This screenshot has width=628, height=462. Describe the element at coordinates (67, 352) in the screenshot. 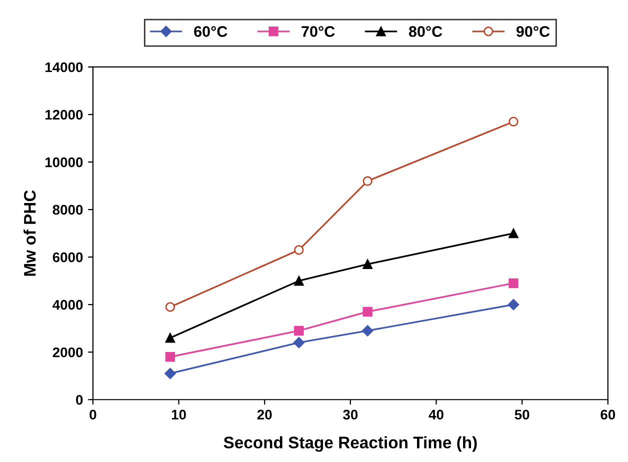

I see `y-tick-label: 2000` at that location.